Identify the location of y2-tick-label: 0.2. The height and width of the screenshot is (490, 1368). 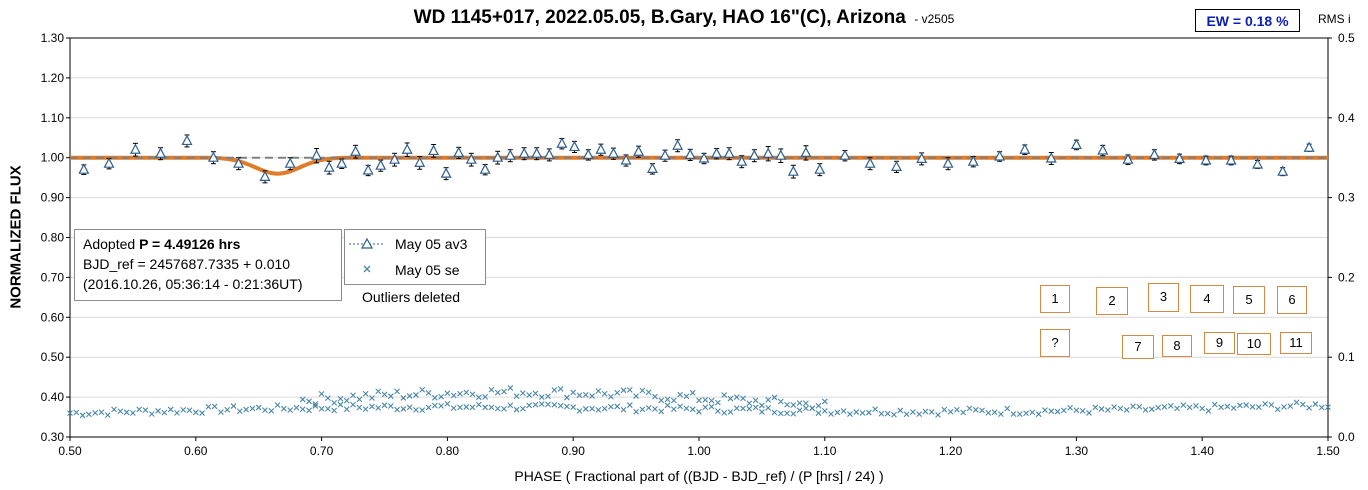
(1346, 277).